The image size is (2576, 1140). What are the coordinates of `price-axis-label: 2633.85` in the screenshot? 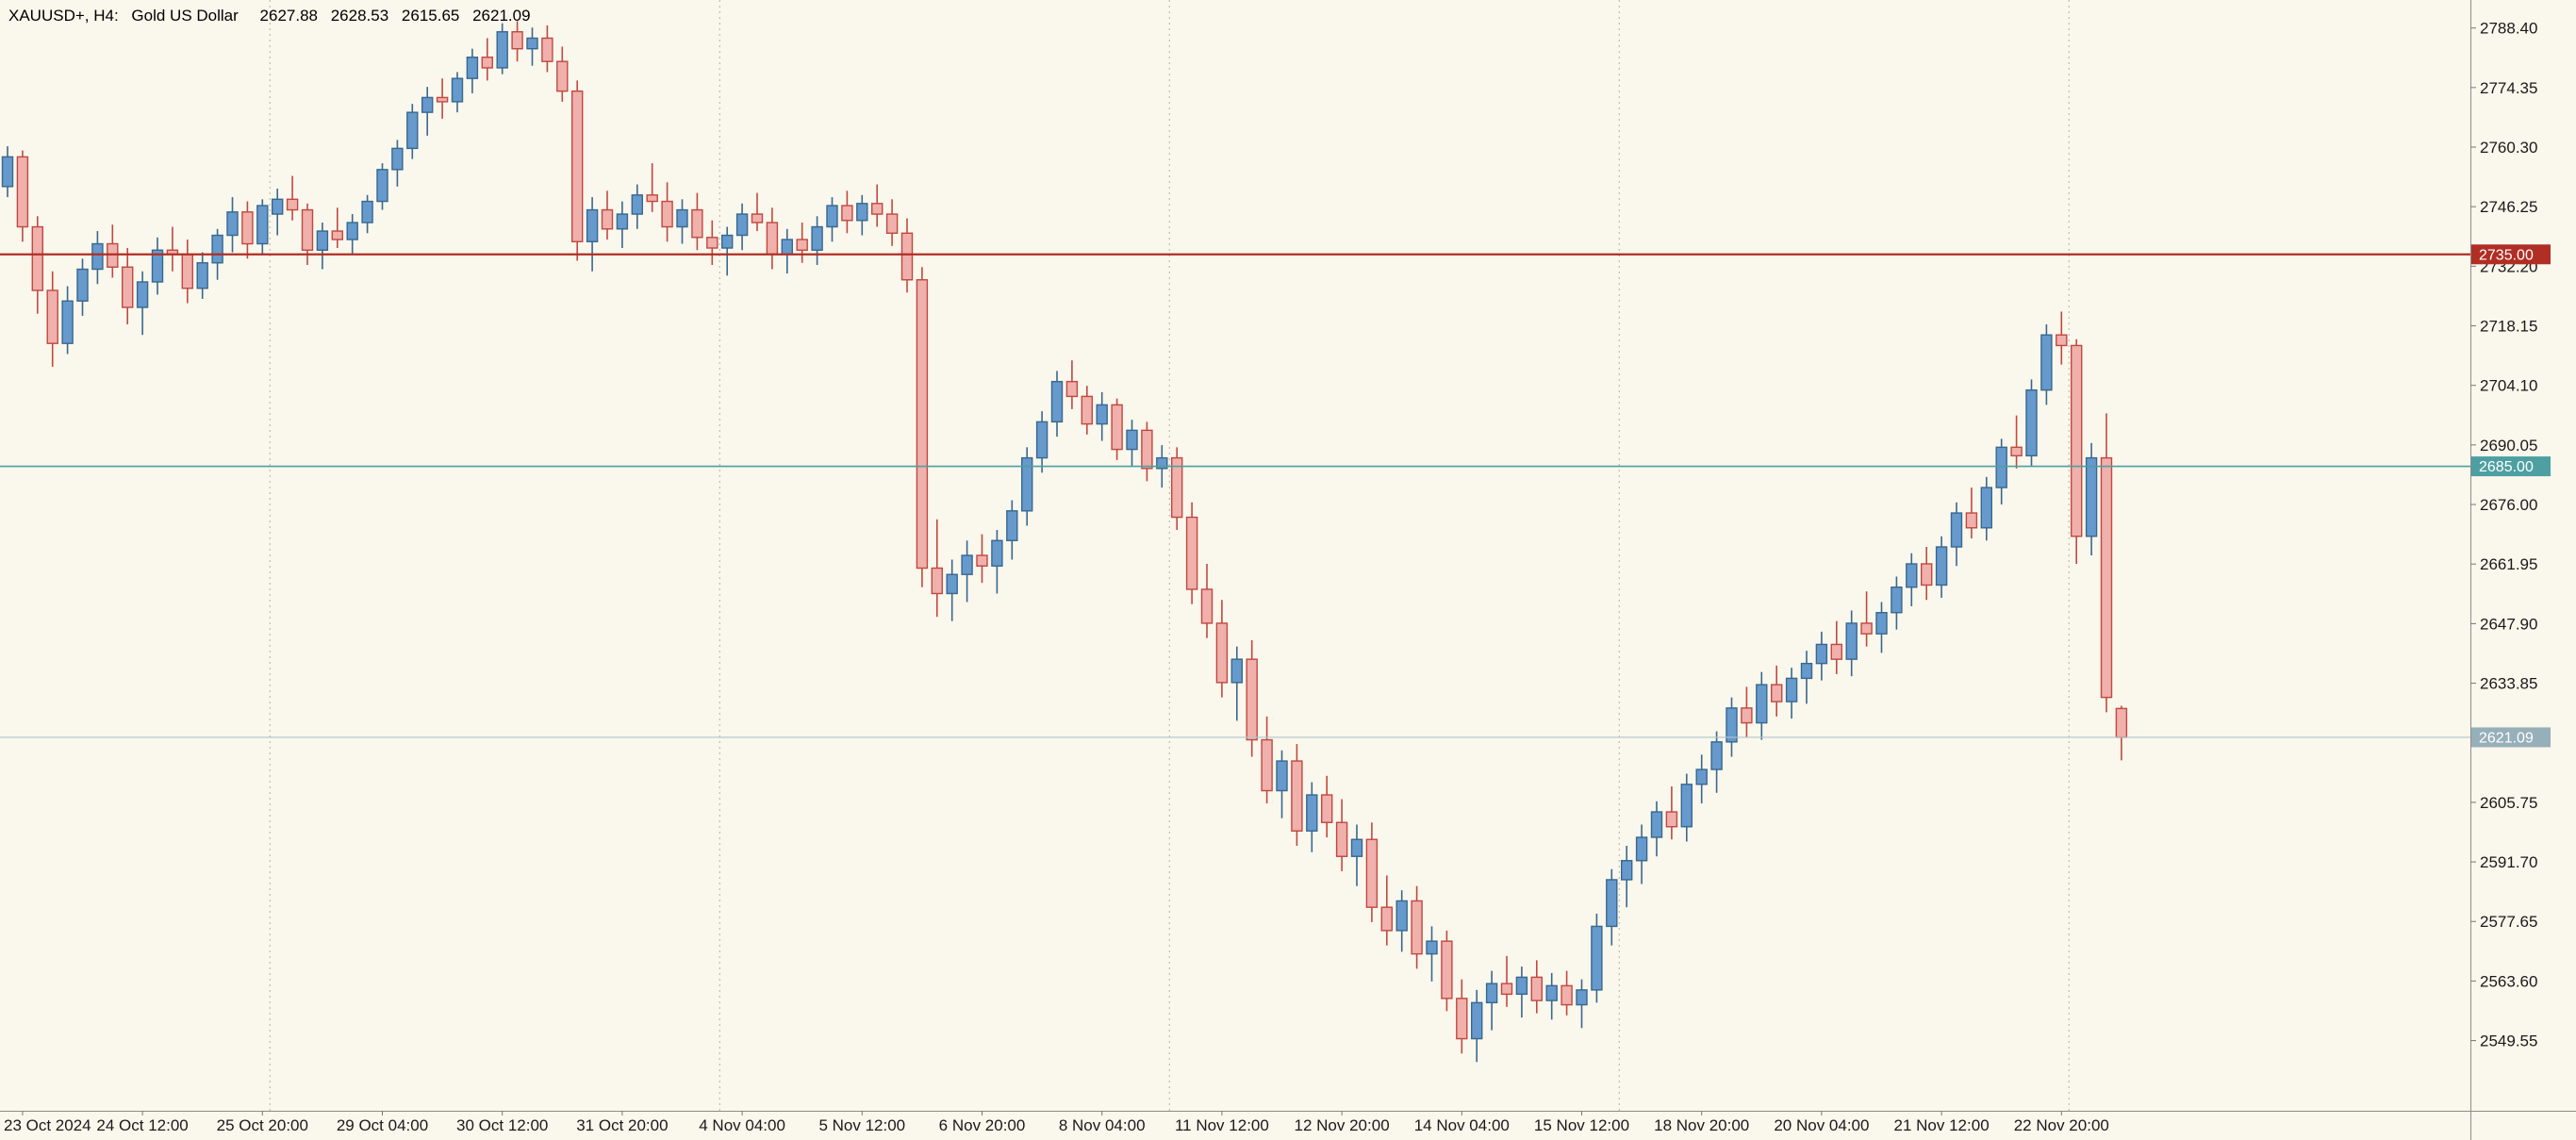 It's located at (2508, 684).